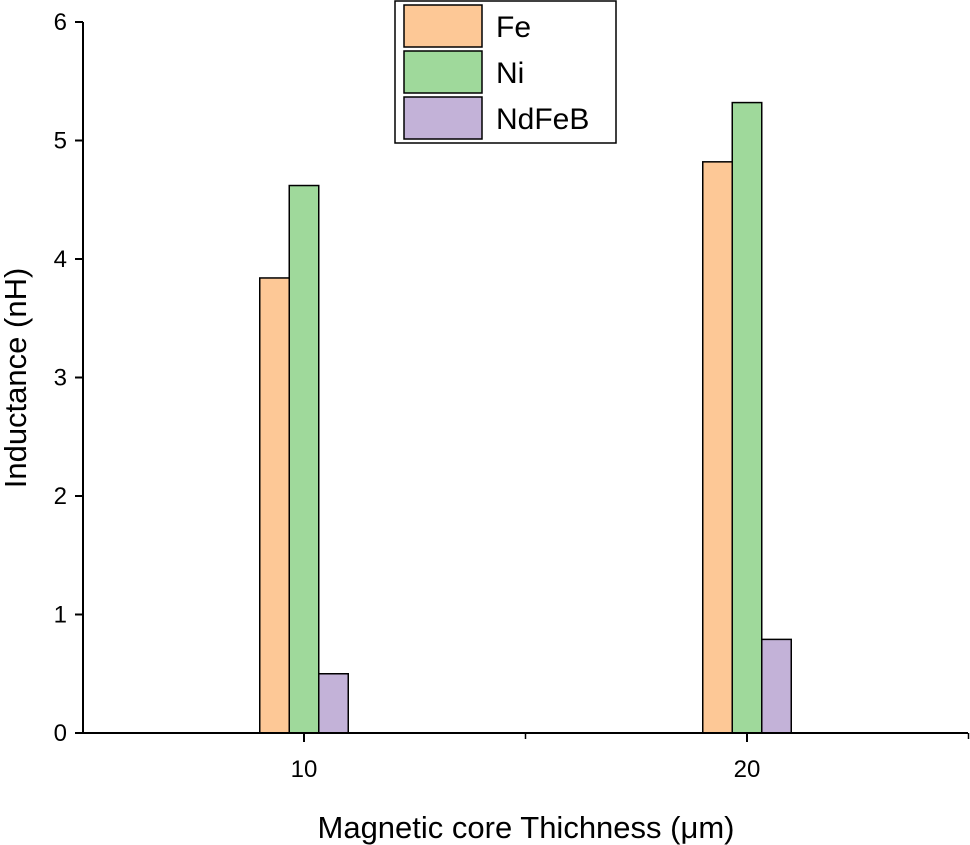 This screenshot has height=845, width=970. Describe the element at coordinates (68, 378) in the screenshot. I see `y-axis-ticks: 0 1 2 3 4 5 6` at that location.